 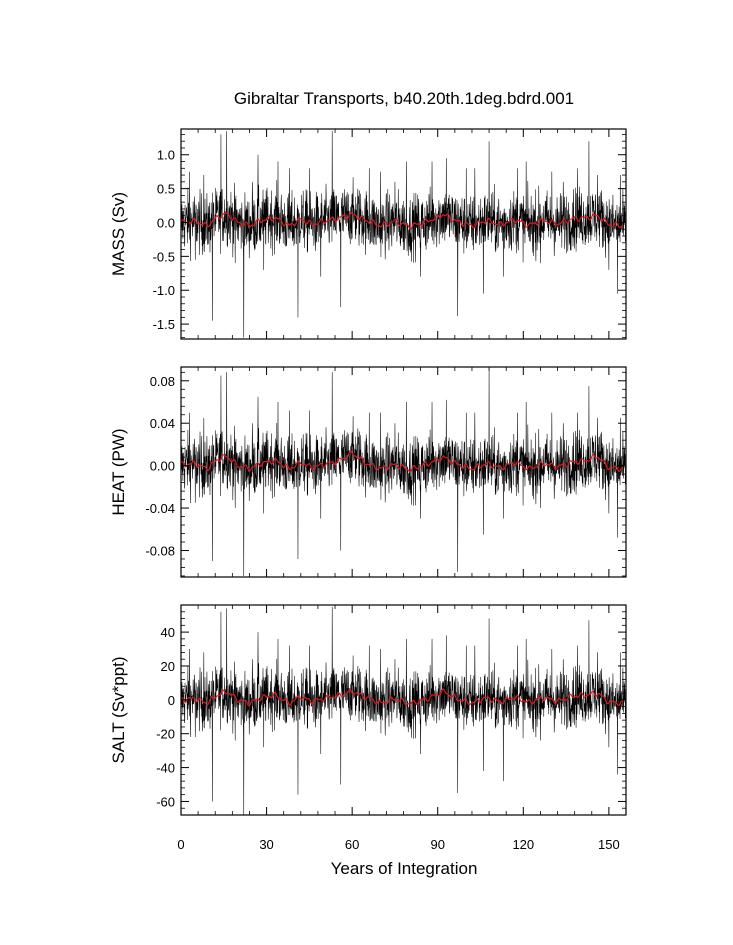 What do you see at coordinates (160, 508) in the screenshot?
I see `heat-y-tick-label: -0.04` at bounding box center [160, 508].